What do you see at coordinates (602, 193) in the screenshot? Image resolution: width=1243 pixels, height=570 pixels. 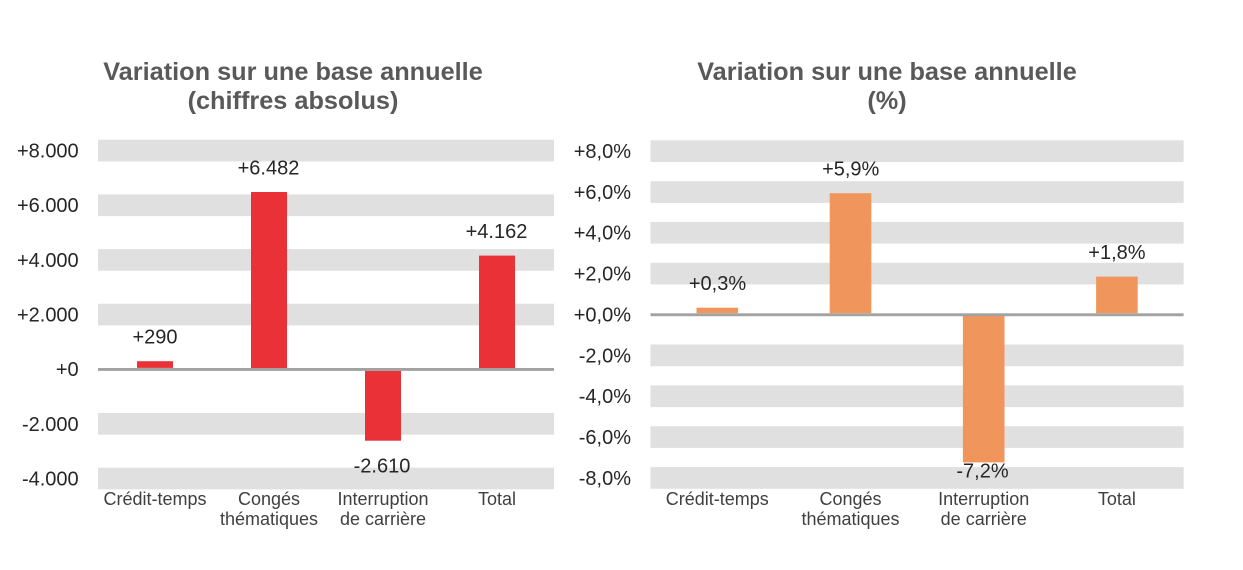 I see `svg-text: +6,0%` at bounding box center [602, 193].